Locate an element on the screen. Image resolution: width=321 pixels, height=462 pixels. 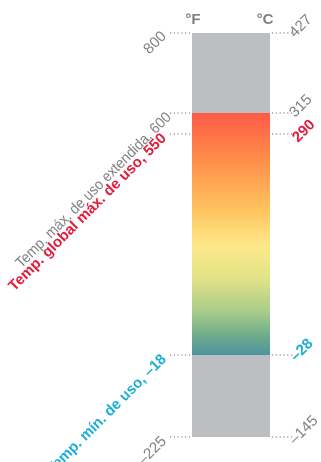
tick-global-celsius: 290 is located at coordinates (304, 131).